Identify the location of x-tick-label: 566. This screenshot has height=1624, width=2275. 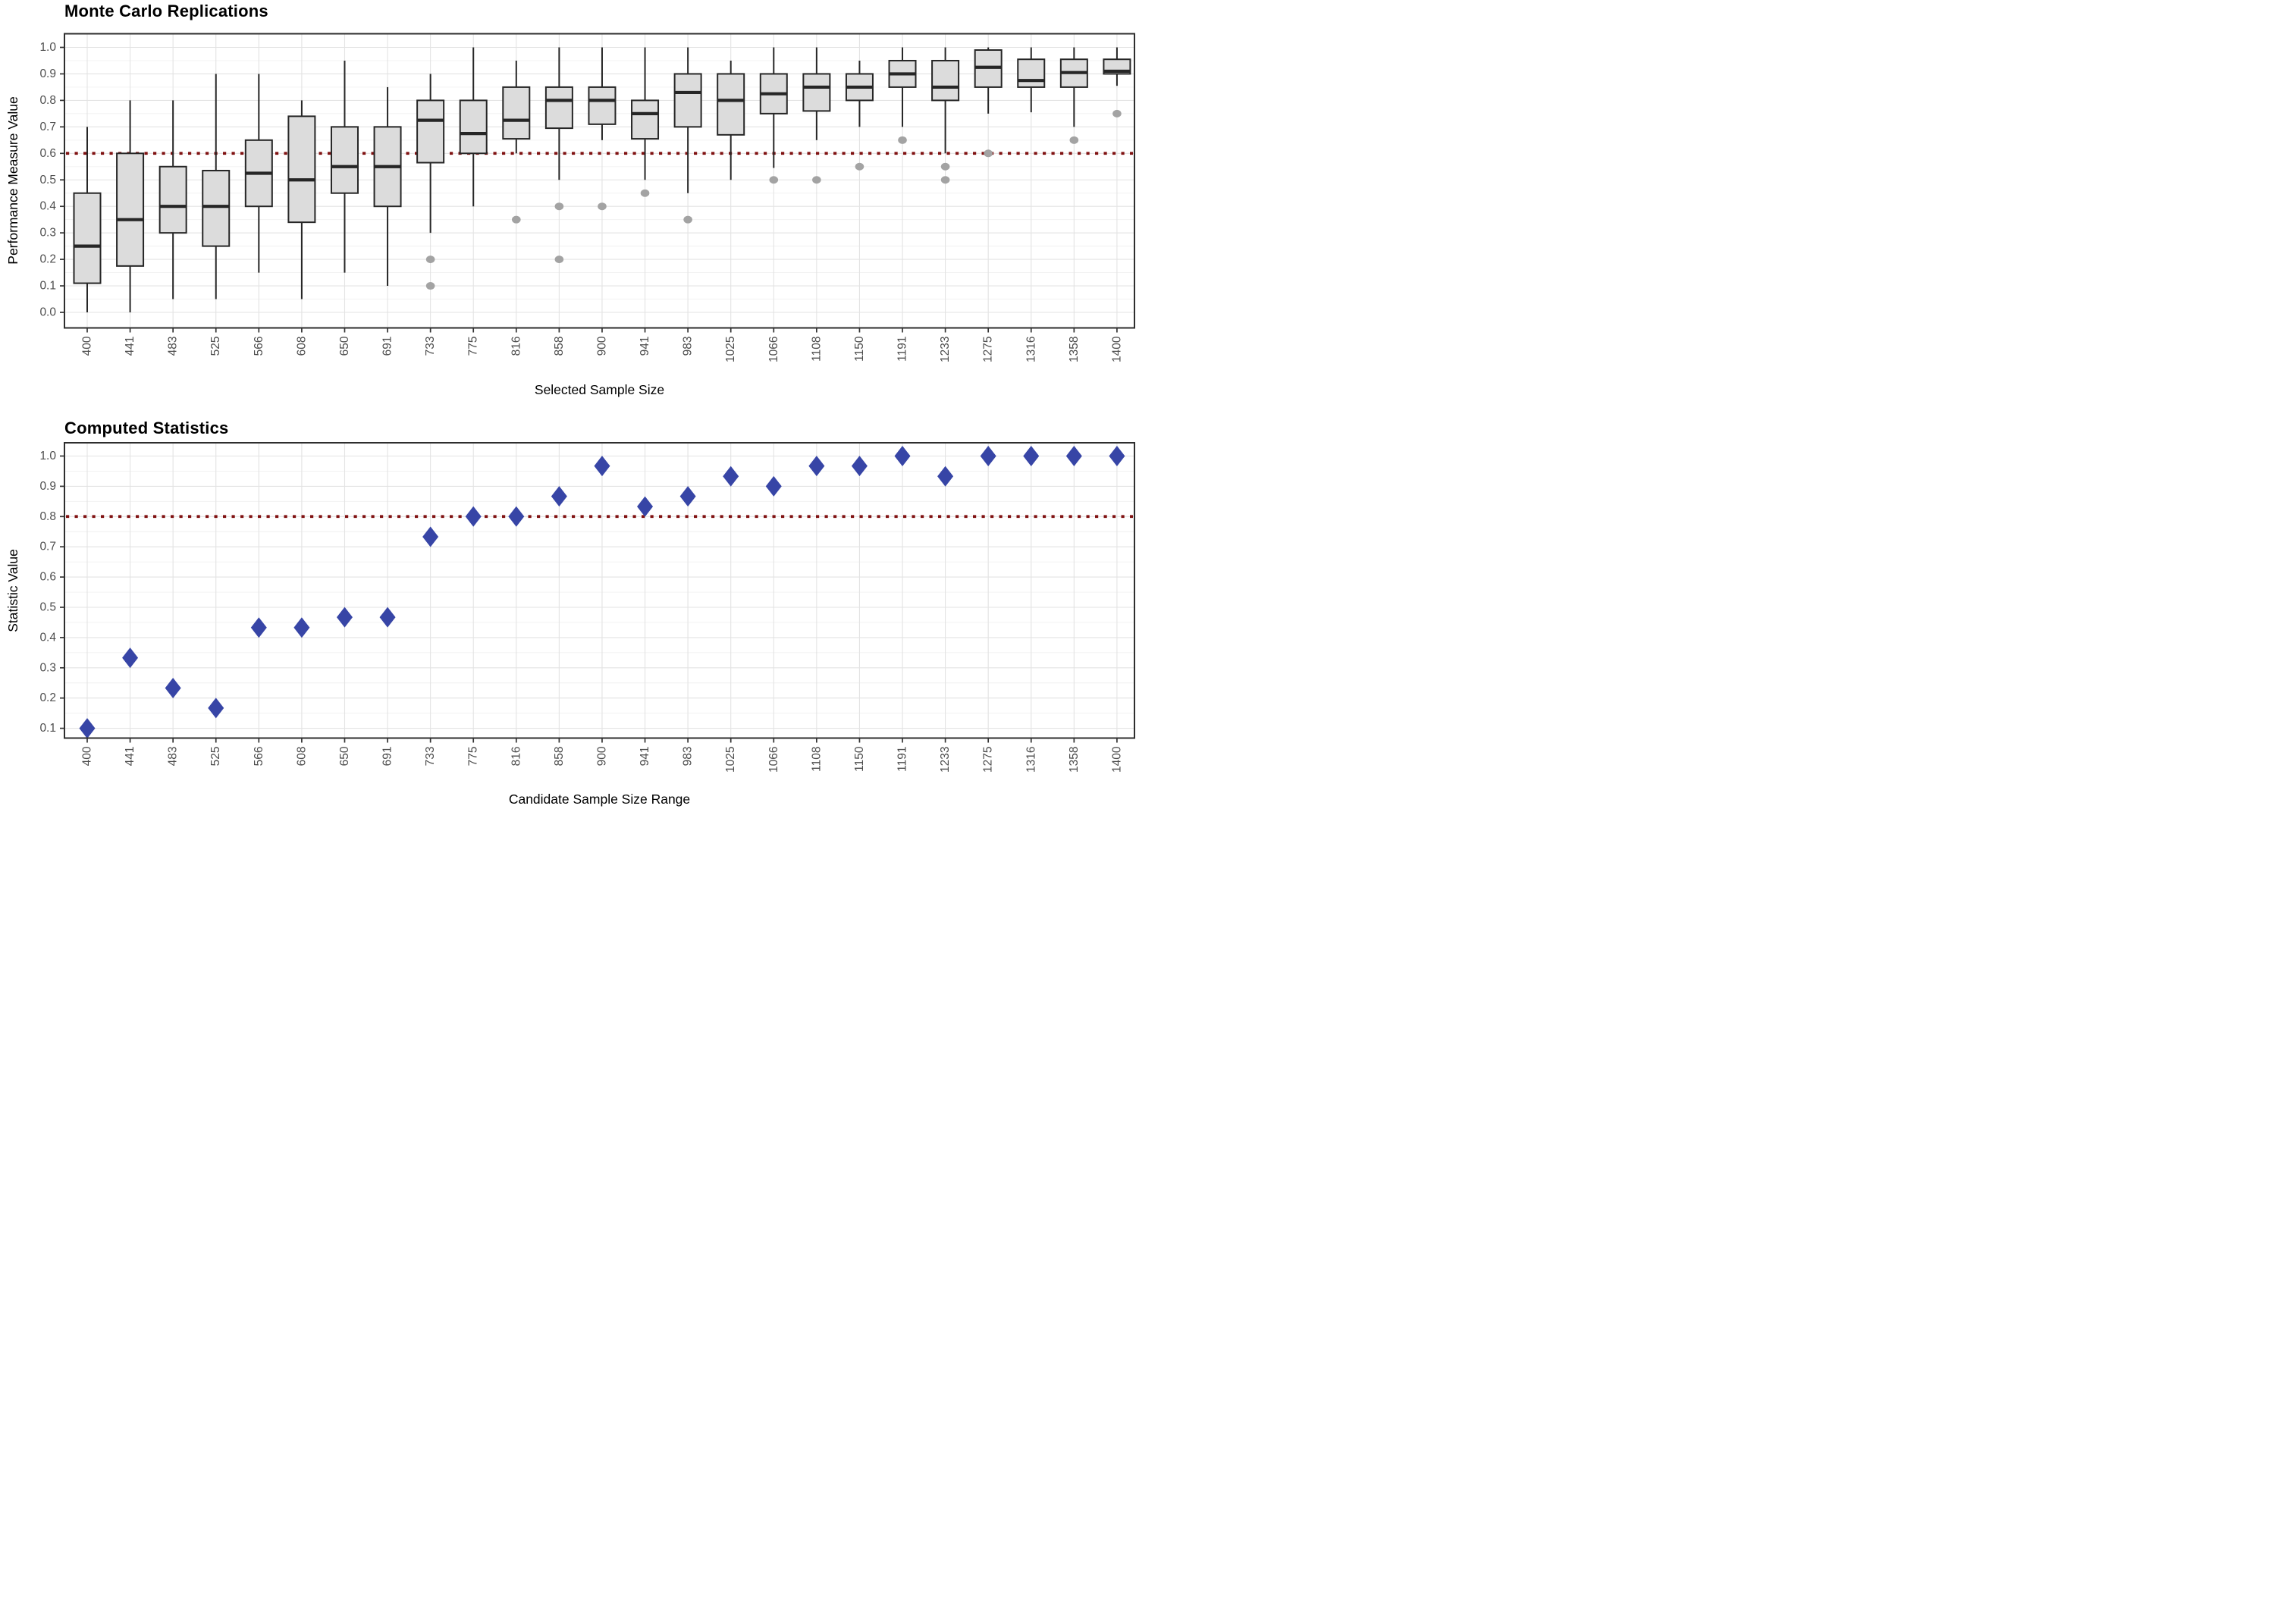
(259, 757).